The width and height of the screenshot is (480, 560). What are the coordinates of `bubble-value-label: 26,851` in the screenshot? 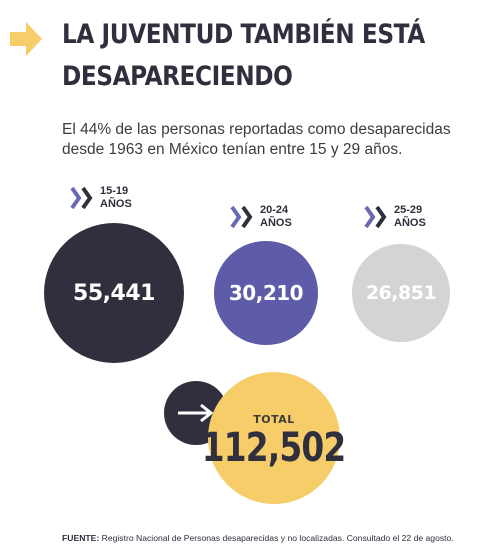 It's located at (401, 292).